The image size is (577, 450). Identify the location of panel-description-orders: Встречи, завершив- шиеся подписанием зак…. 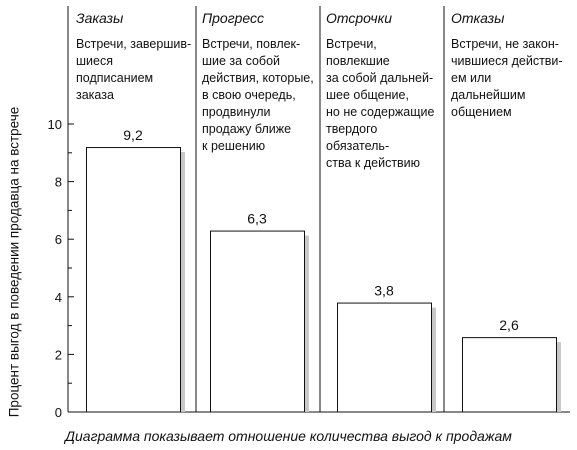
(134, 69).